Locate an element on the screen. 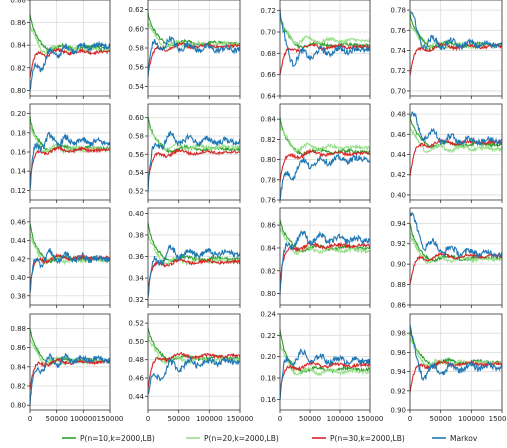 Image resolution: width=507 pixels, height=448 pixels. subplot-15: 0.16 0.18 0.20 0.22 0.24 0 50000 100000 150000 is located at coordinates (321, 367).